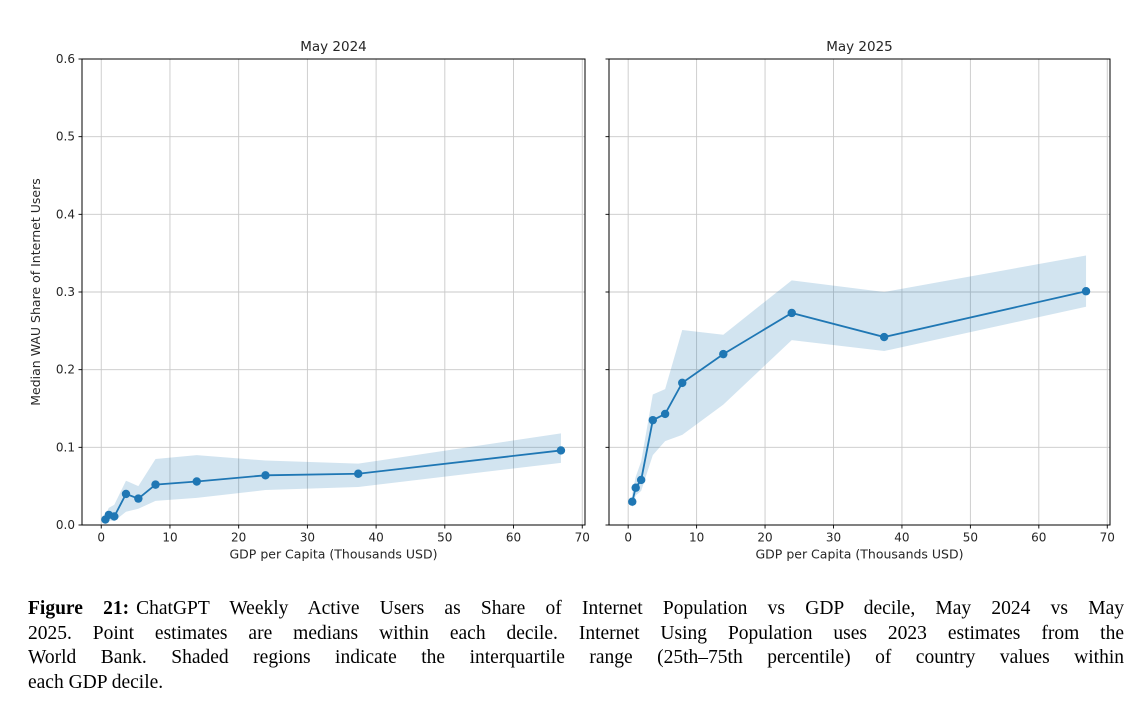  I want to click on ytick-label: 0.3, so click(65, 292).